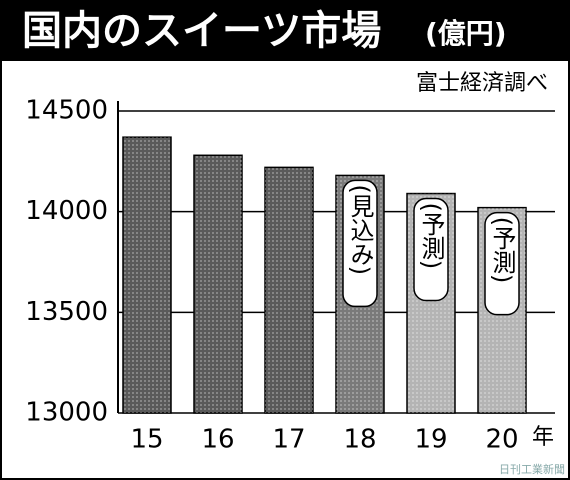 The image size is (570, 480). I want to click on y-tick-label: 13000, so click(66, 413).